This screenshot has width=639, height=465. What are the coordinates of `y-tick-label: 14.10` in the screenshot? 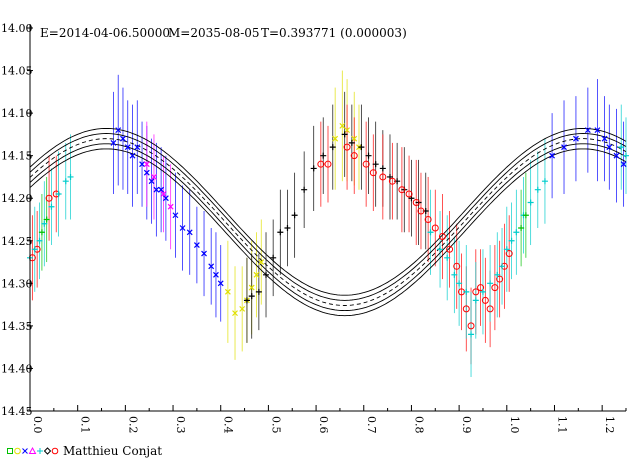 It's located at (17, 113).